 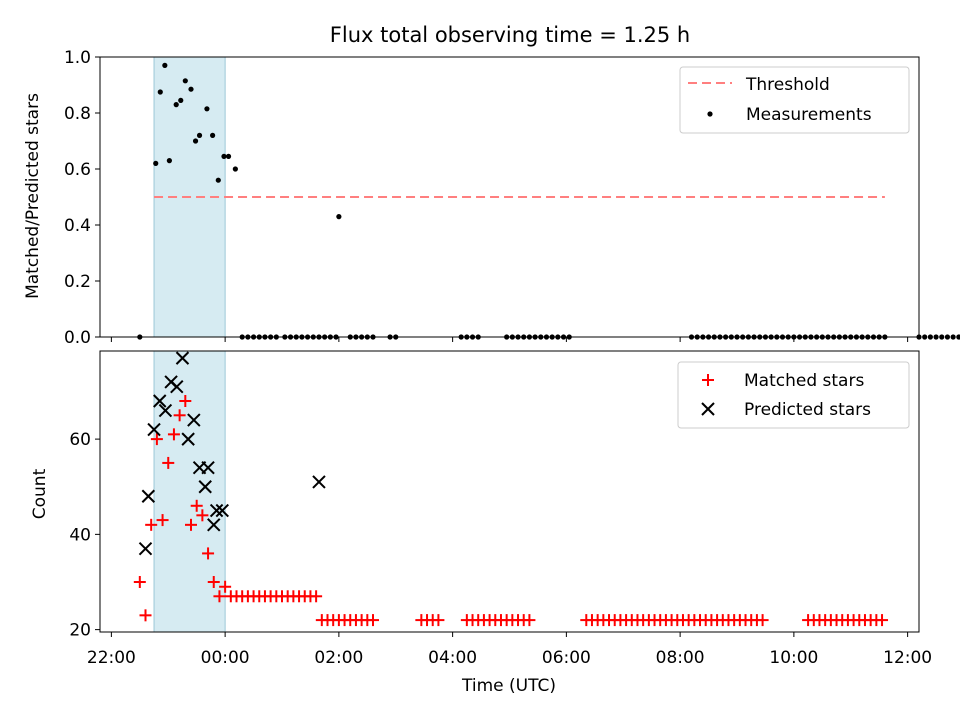 I want to click on top-y-tick-label: 0.0, so click(x=77, y=338).